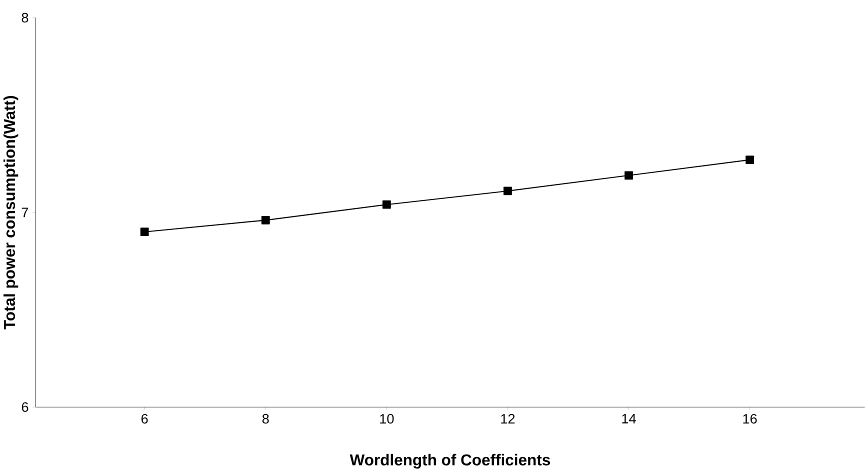 The height and width of the screenshot is (472, 865). What do you see at coordinates (265, 419) in the screenshot?
I see `x-tick-label: 8` at bounding box center [265, 419].